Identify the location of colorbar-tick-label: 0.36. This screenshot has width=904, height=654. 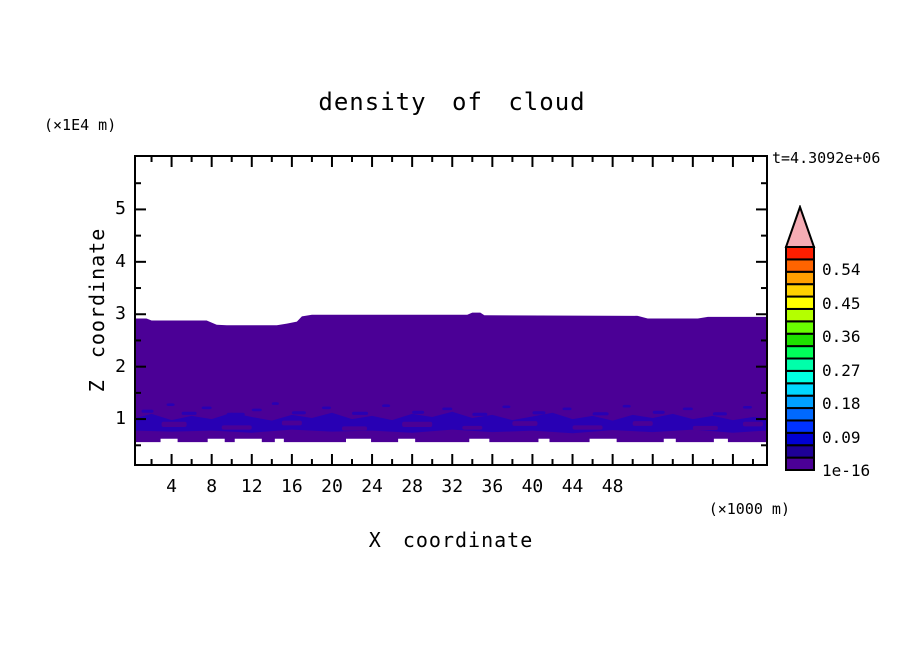
(841, 337).